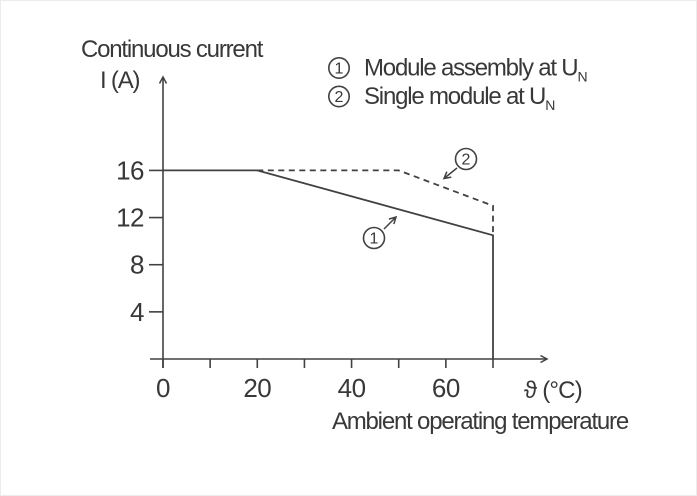 The image size is (697, 496). I want to click on legend-marker-1-number: 1, so click(339, 69).